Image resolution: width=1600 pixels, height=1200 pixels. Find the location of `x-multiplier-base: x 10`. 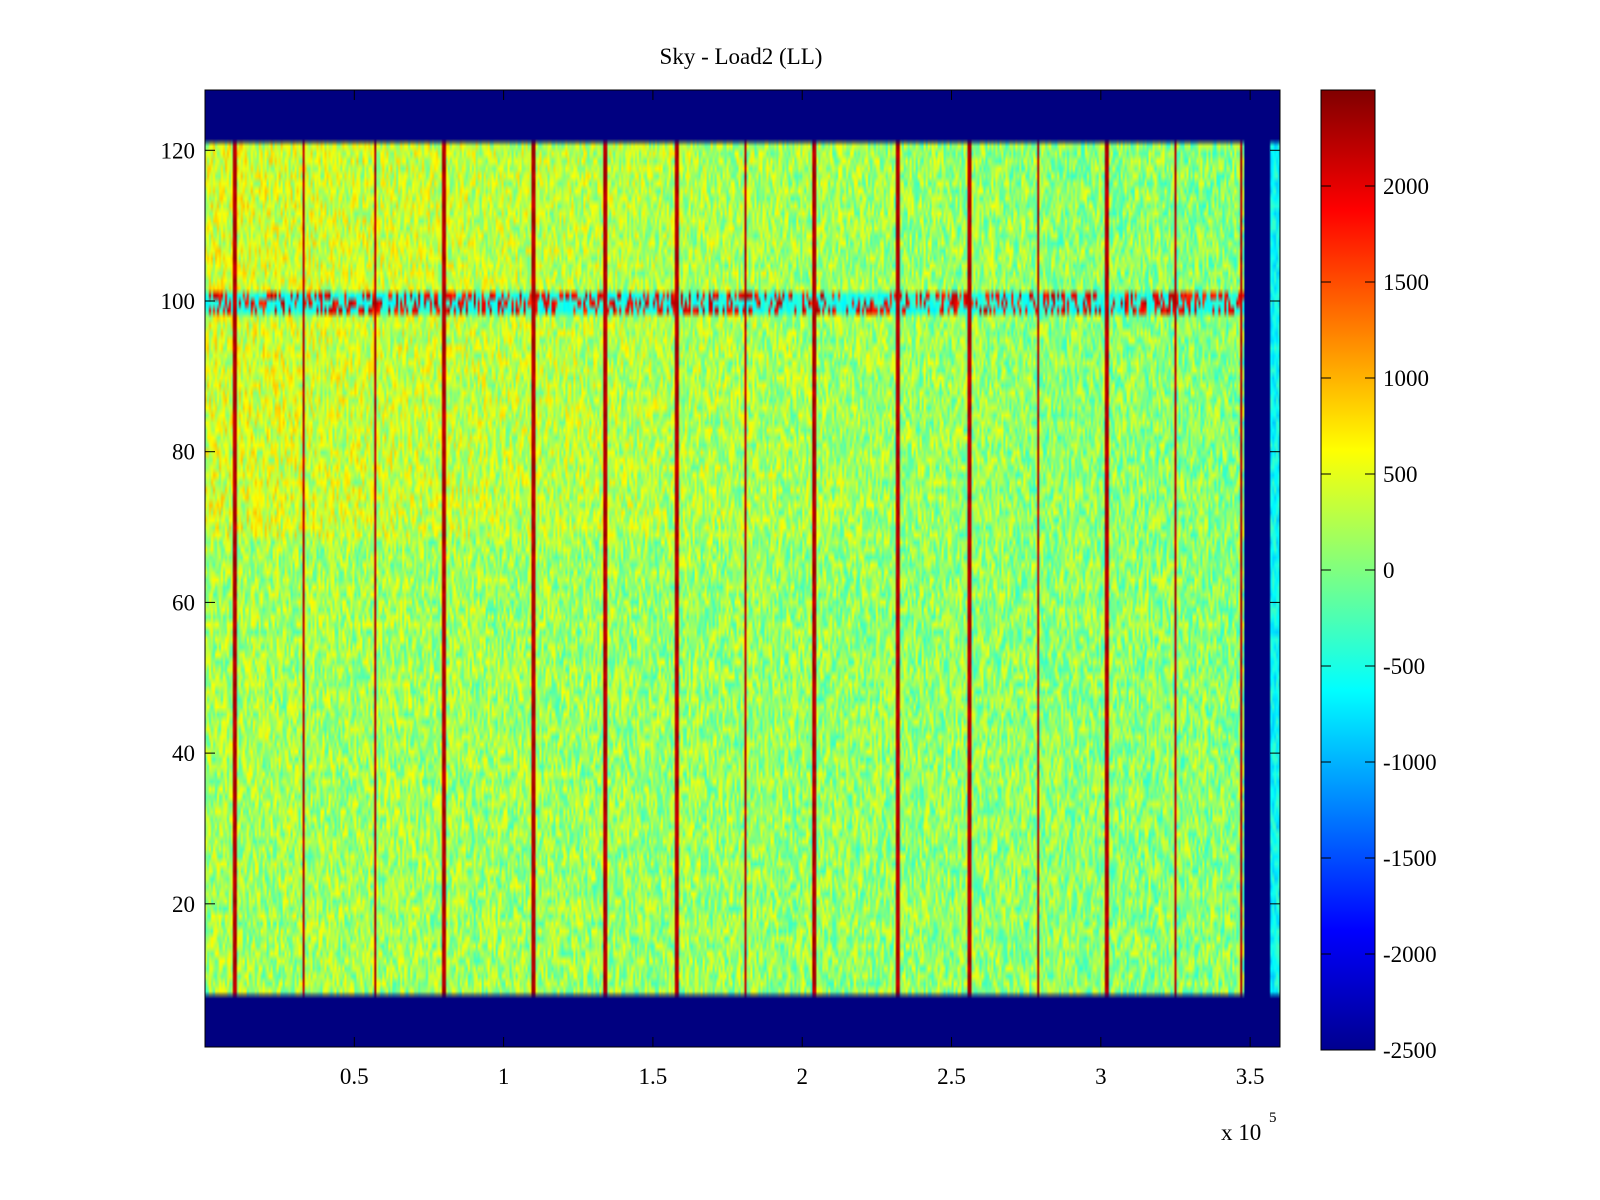

x-multiplier-base: x 10 is located at coordinates (1241, 1132).